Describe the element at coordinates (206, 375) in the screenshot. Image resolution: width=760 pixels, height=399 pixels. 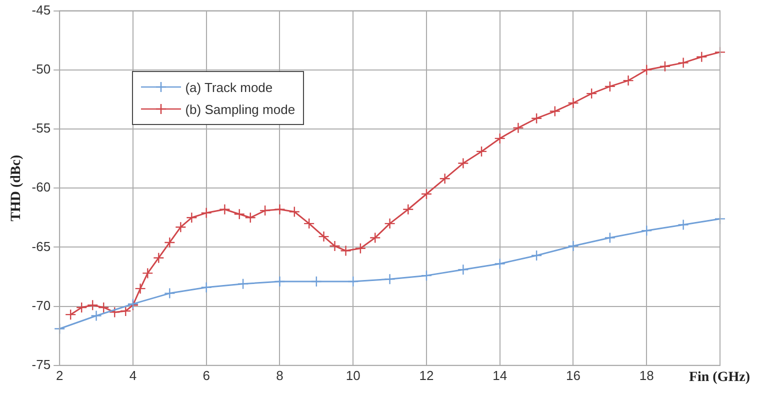
I see `x-tick-label: 6` at that location.